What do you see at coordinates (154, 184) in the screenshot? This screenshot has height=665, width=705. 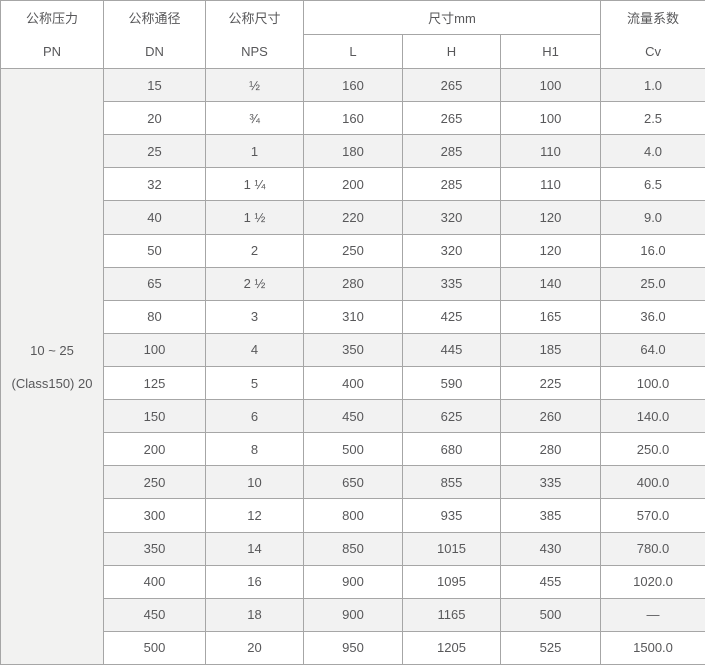 I see `cell-dn: 32` at bounding box center [154, 184].